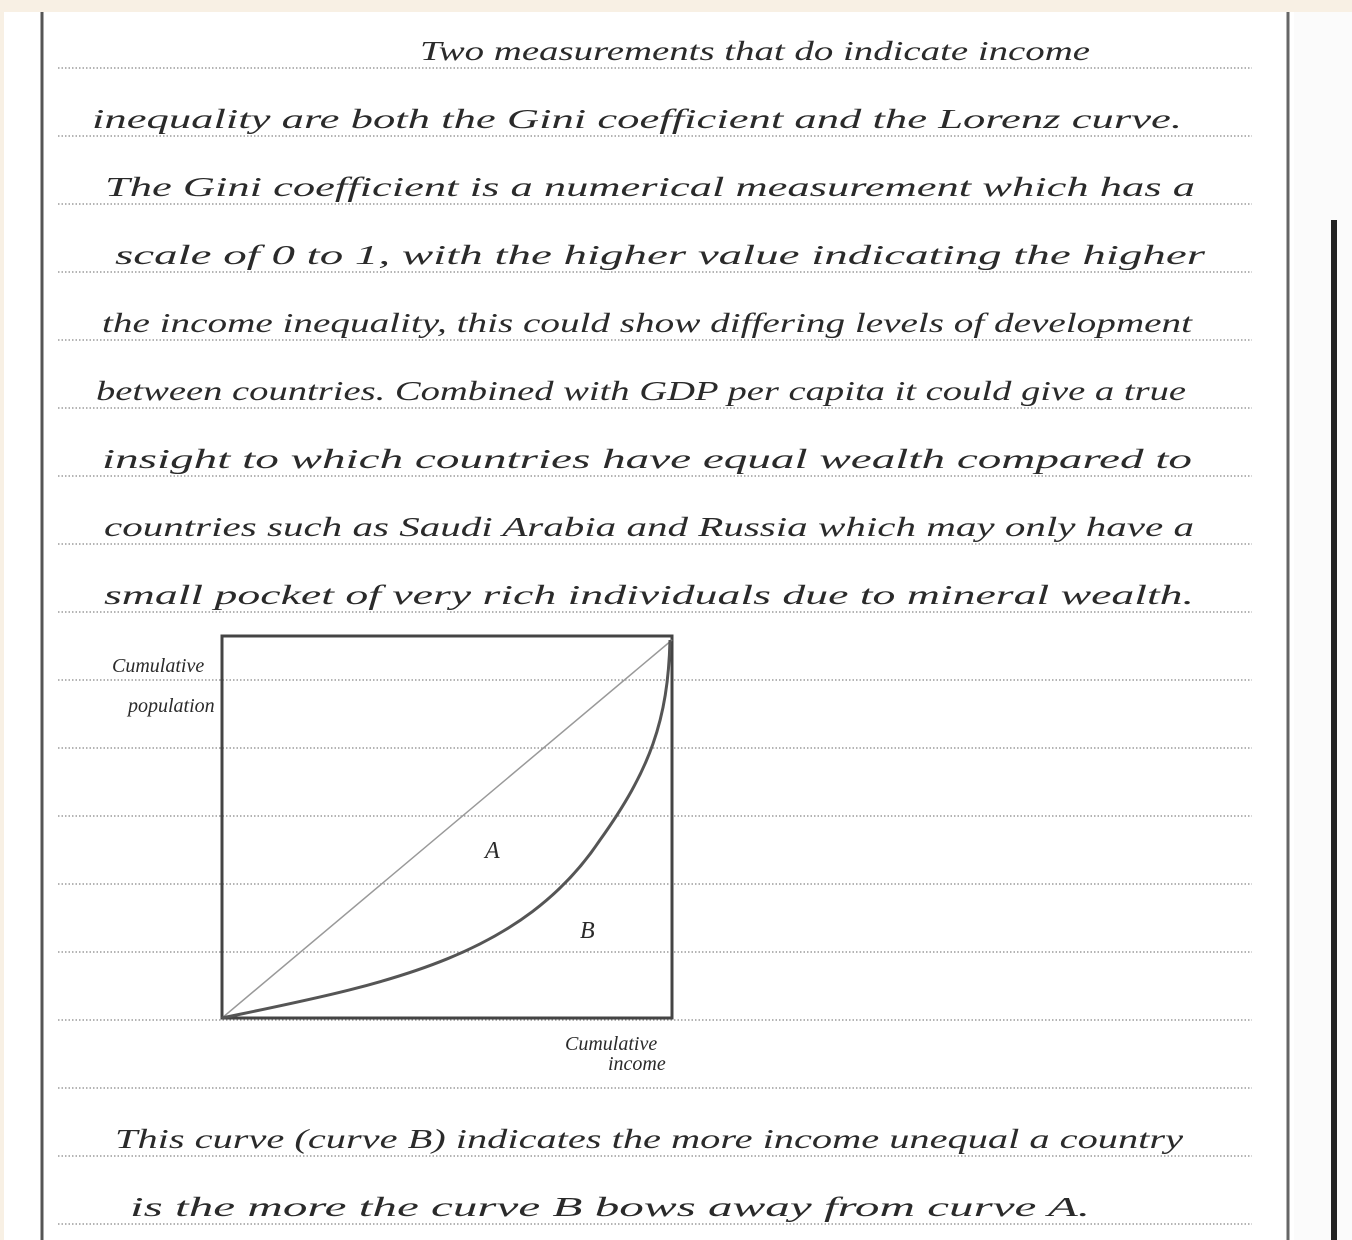  Describe the element at coordinates (611, 1044) in the screenshot. I see `x-axis-label: Cumulative` at that location.